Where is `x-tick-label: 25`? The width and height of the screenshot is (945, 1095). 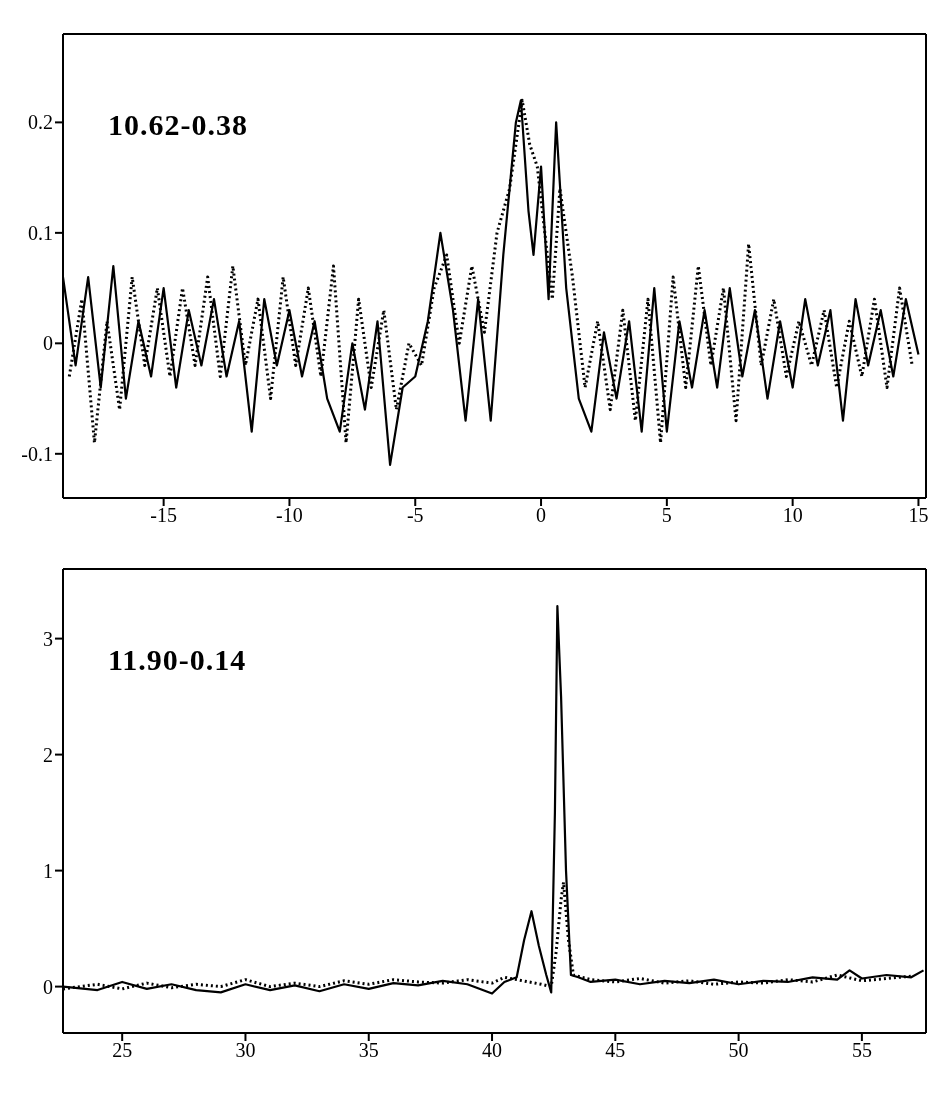 x-tick-label: 25 is located at coordinates (122, 1050).